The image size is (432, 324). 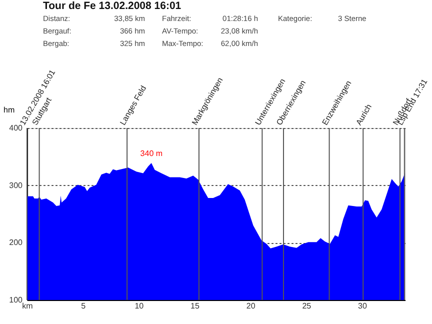 What do you see at coordinates (28, 306) in the screenshot?
I see `x-tick-label: km` at bounding box center [28, 306].